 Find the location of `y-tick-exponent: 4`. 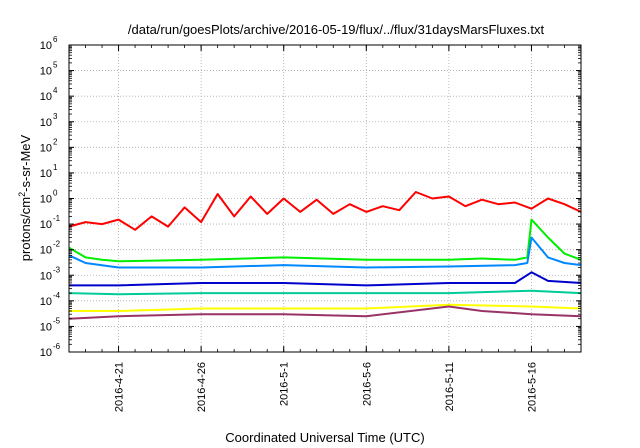

y-tick-exponent: 4 is located at coordinates (55, 90).